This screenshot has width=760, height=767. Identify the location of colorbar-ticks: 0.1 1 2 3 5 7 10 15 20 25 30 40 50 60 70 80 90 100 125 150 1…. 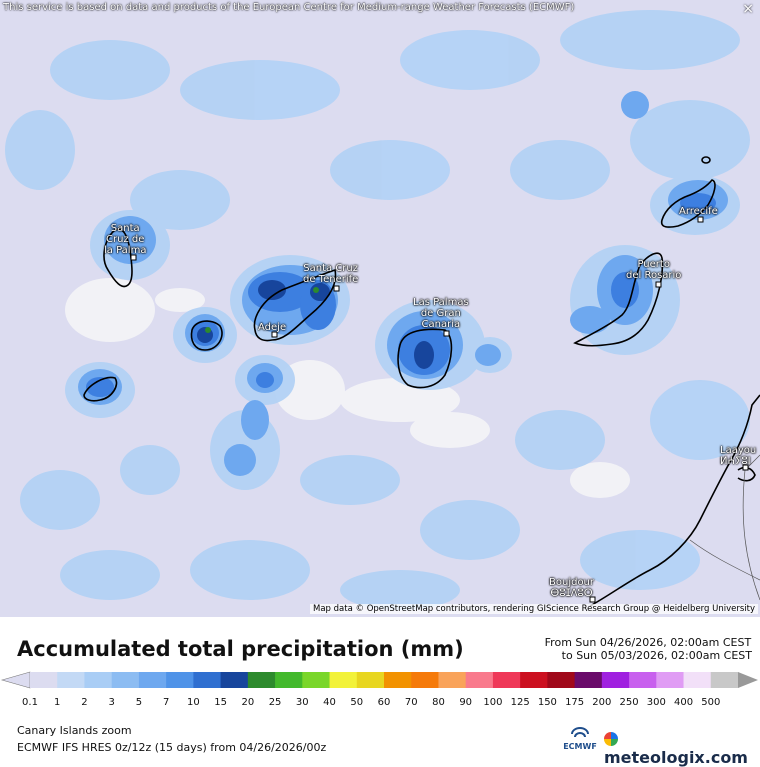
(380, 704).